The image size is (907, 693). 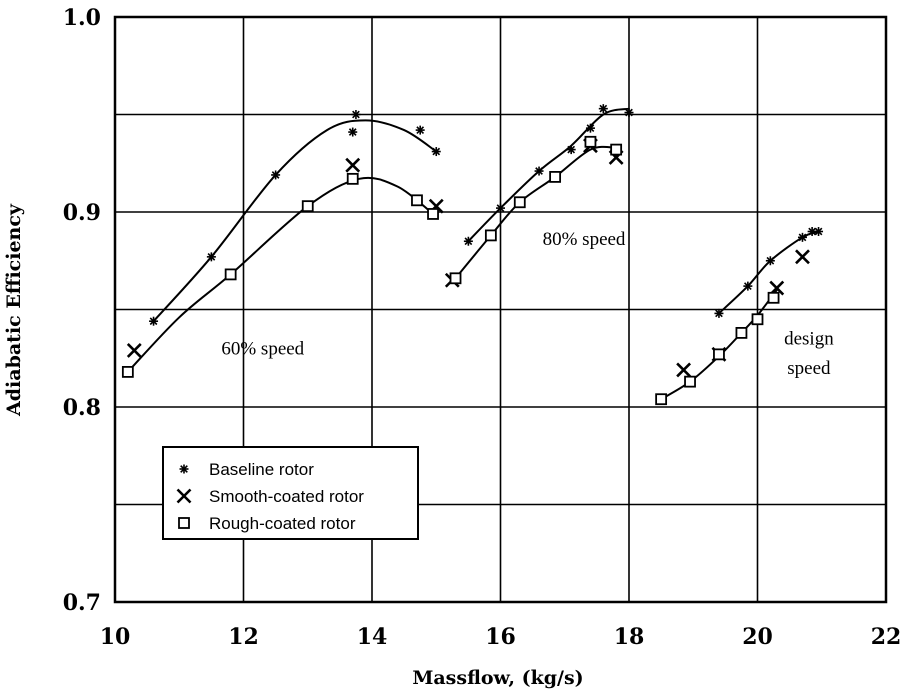 What do you see at coordinates (809, 368) in the screenshot?
I see `annotation-label: speed` at bounding box center [809, 368].